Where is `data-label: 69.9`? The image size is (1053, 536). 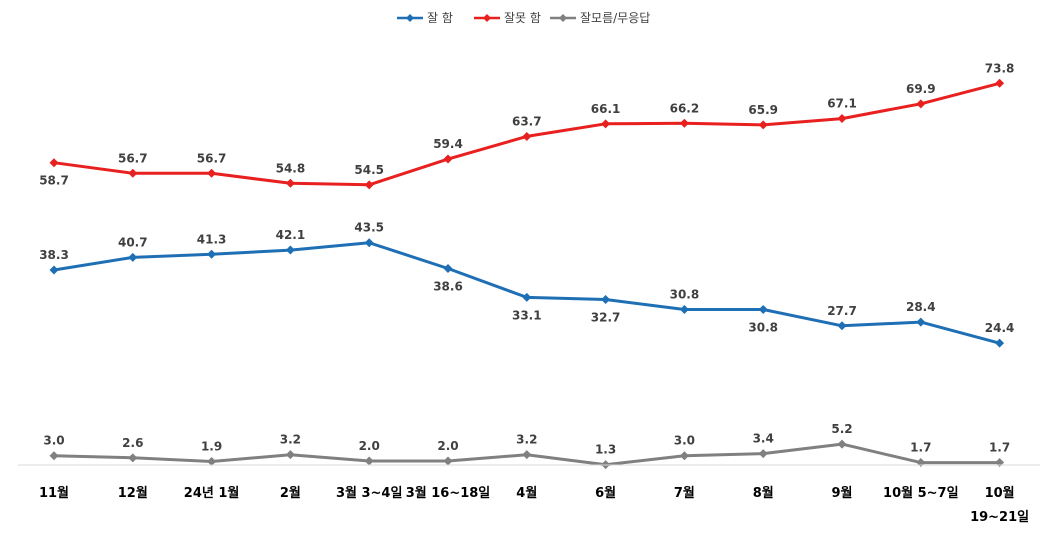 data-label: 69.9 is located at coordinates (921, 89).